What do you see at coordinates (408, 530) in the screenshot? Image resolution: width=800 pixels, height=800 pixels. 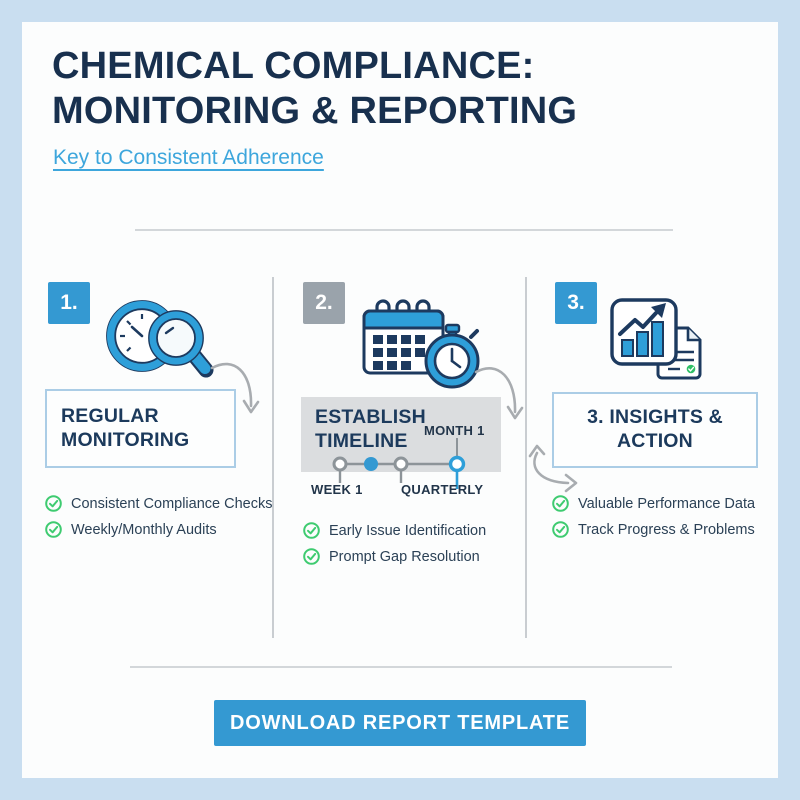 I see `bullet-text: Early Issue Identification` at bounding box center [408, 530].